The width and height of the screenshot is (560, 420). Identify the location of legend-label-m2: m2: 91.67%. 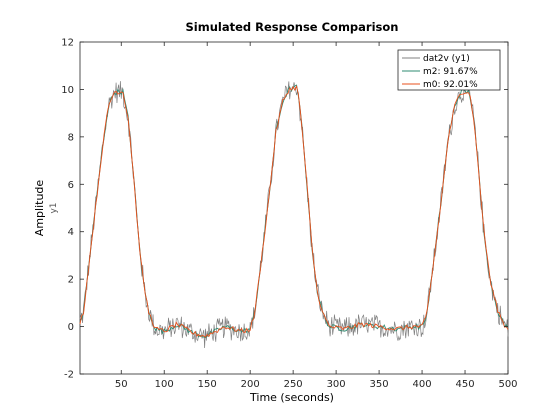
(450, 72).